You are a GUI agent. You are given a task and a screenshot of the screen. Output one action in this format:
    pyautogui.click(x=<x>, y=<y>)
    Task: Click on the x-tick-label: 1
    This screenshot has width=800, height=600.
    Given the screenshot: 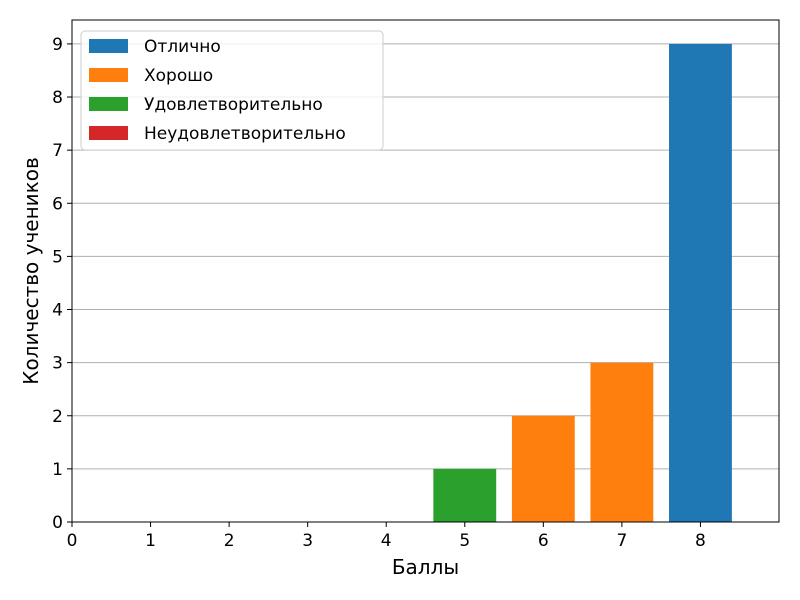 What is the action you would take?
    pyautogui.click(x=150, y=541)
    